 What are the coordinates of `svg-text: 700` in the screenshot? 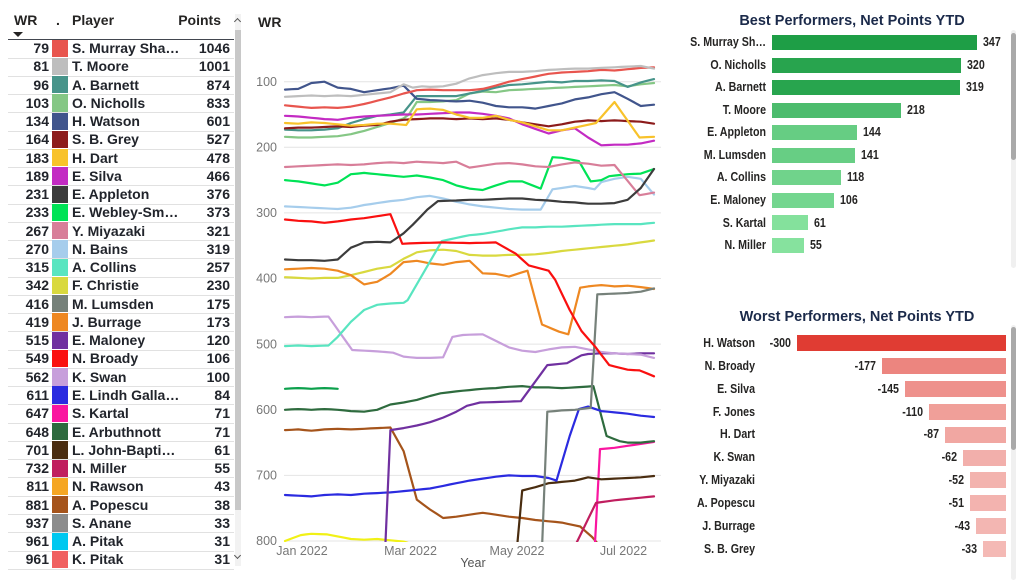 It's located at (266, 476).